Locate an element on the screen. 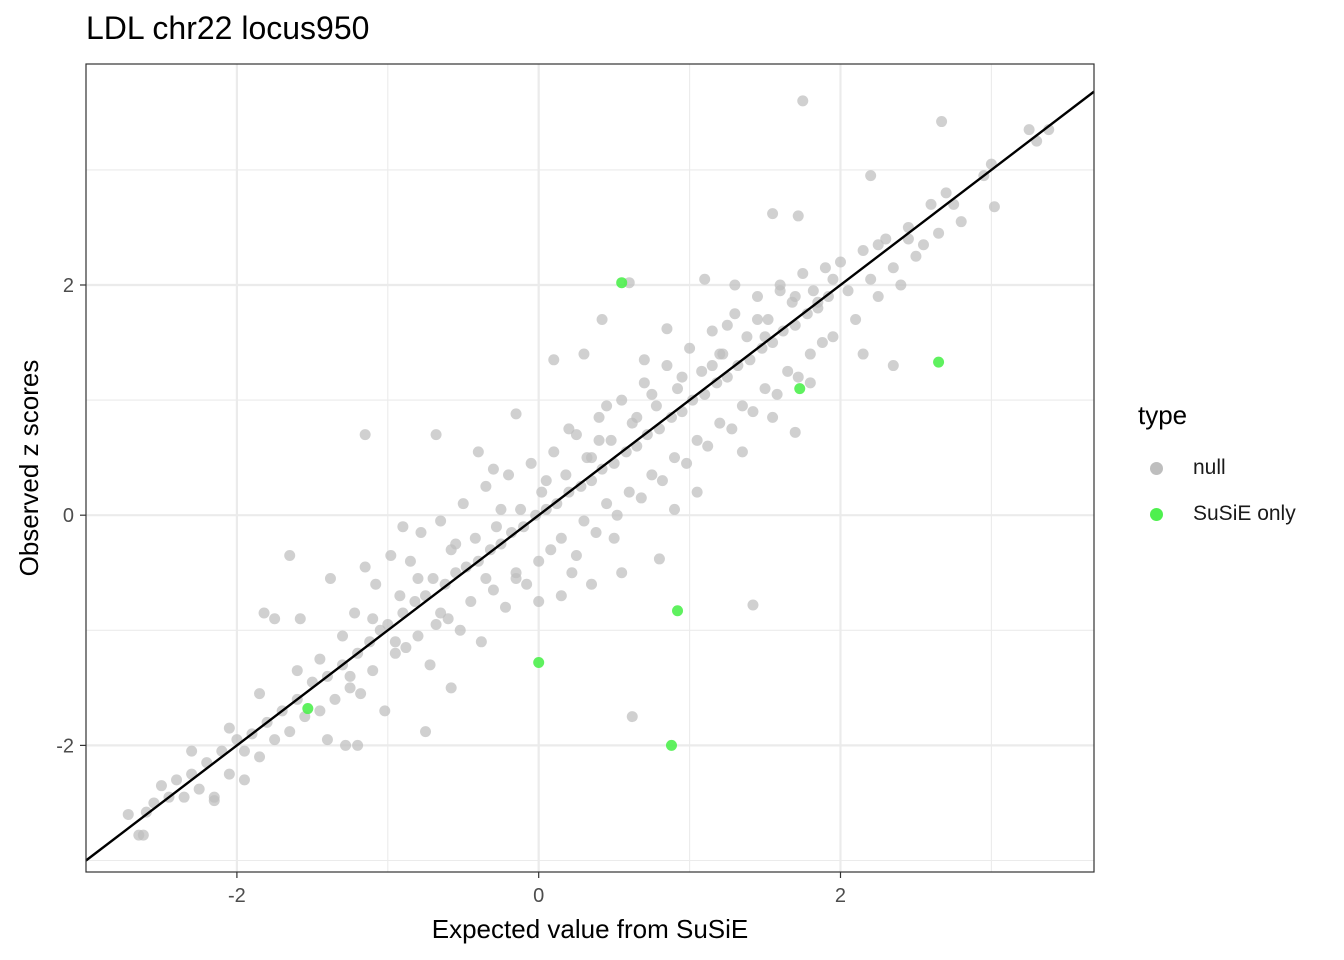  legend-key-susie-only is located at coordinates (1156, 514).